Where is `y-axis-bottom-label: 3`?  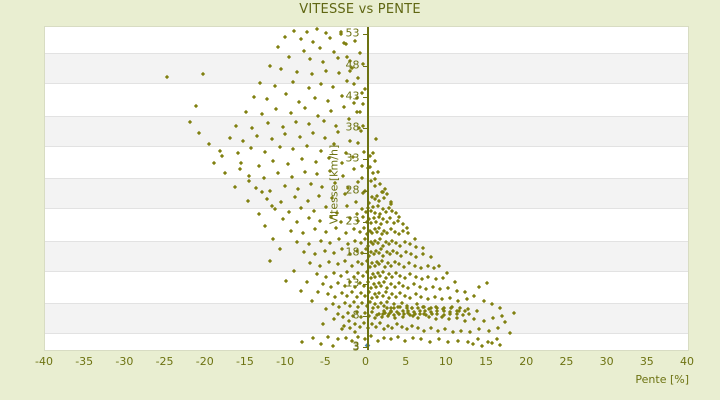 y-axis-bottom-label: 3 is located at coordinates (356, 347).